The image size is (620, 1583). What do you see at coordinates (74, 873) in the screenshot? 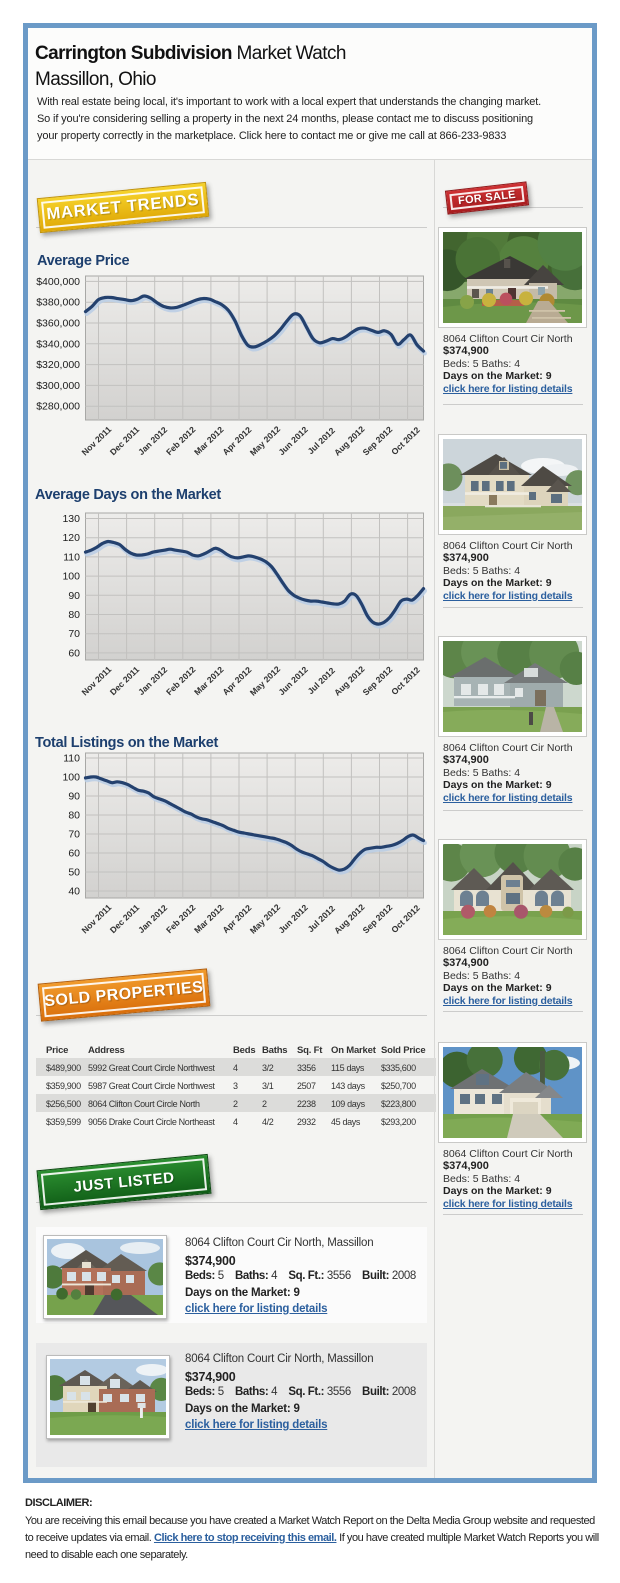
I see `svg-text: 50` at bounding box center [74, 873].